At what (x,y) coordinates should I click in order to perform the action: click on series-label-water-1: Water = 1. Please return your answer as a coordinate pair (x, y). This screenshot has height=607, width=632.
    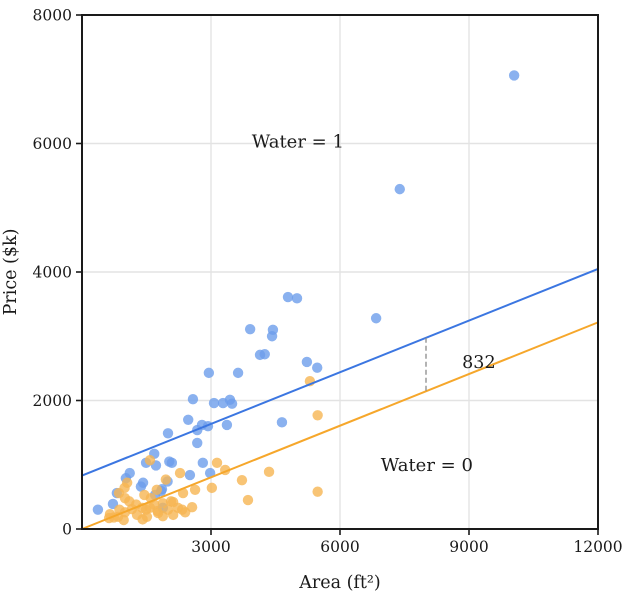
    Looking at the image, I should click on (298, 142).